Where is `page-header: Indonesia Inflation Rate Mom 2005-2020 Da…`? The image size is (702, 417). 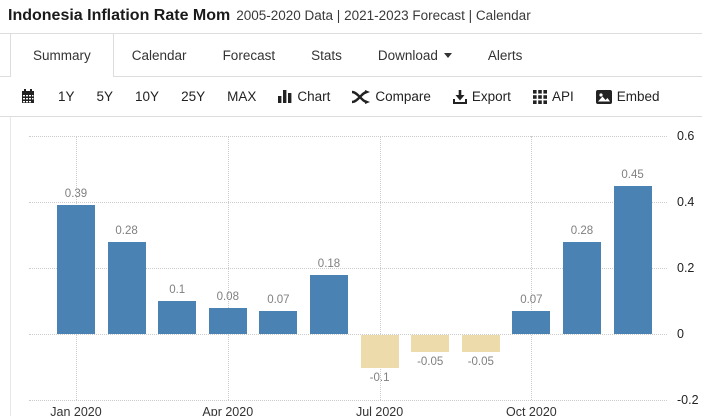
page-header: Indonesia Inflation Rate Mom 2005-2020 Da… is located at coordinates (351, 16).